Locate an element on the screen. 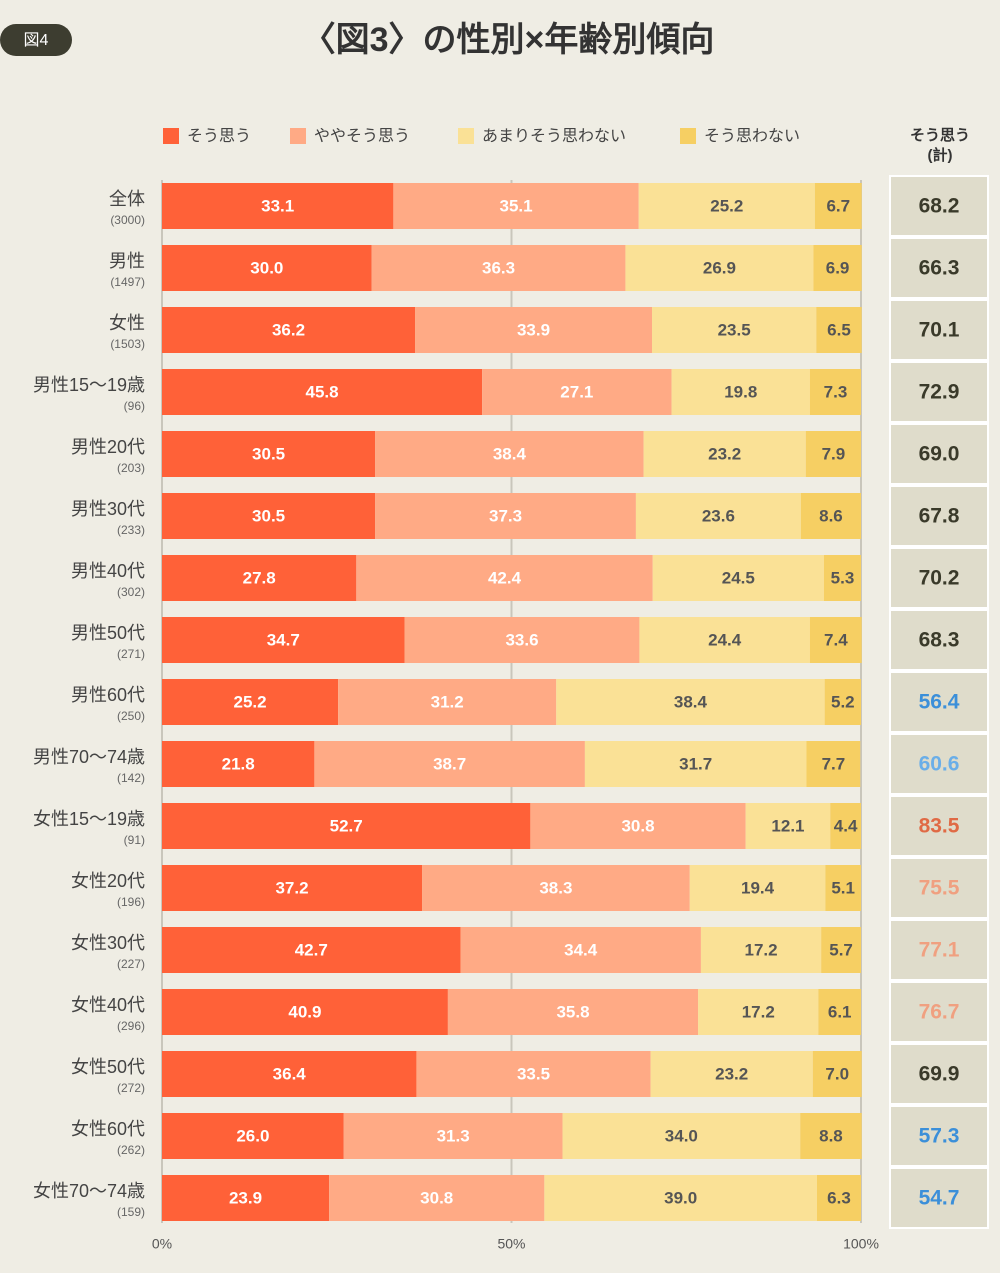  chart-title: 〈図3〉の性別×年齢別傾向 is located at coordinates (508, 40).